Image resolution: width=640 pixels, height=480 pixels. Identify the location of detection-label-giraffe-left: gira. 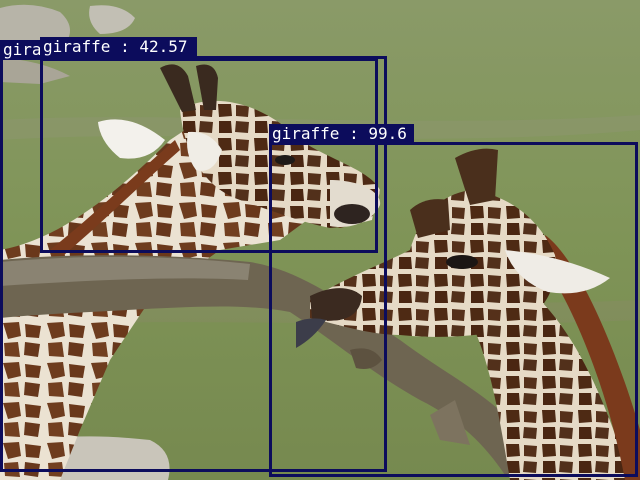
(21, 50).